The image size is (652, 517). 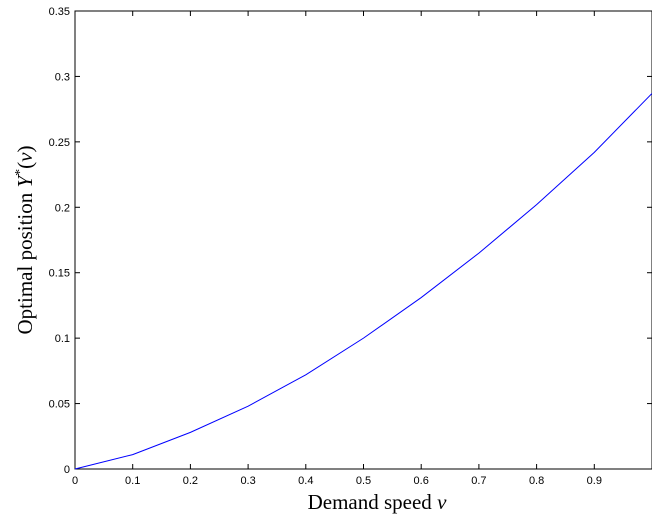 I want to click on y-tick-label: 0.15, so click(x=59, y=274).